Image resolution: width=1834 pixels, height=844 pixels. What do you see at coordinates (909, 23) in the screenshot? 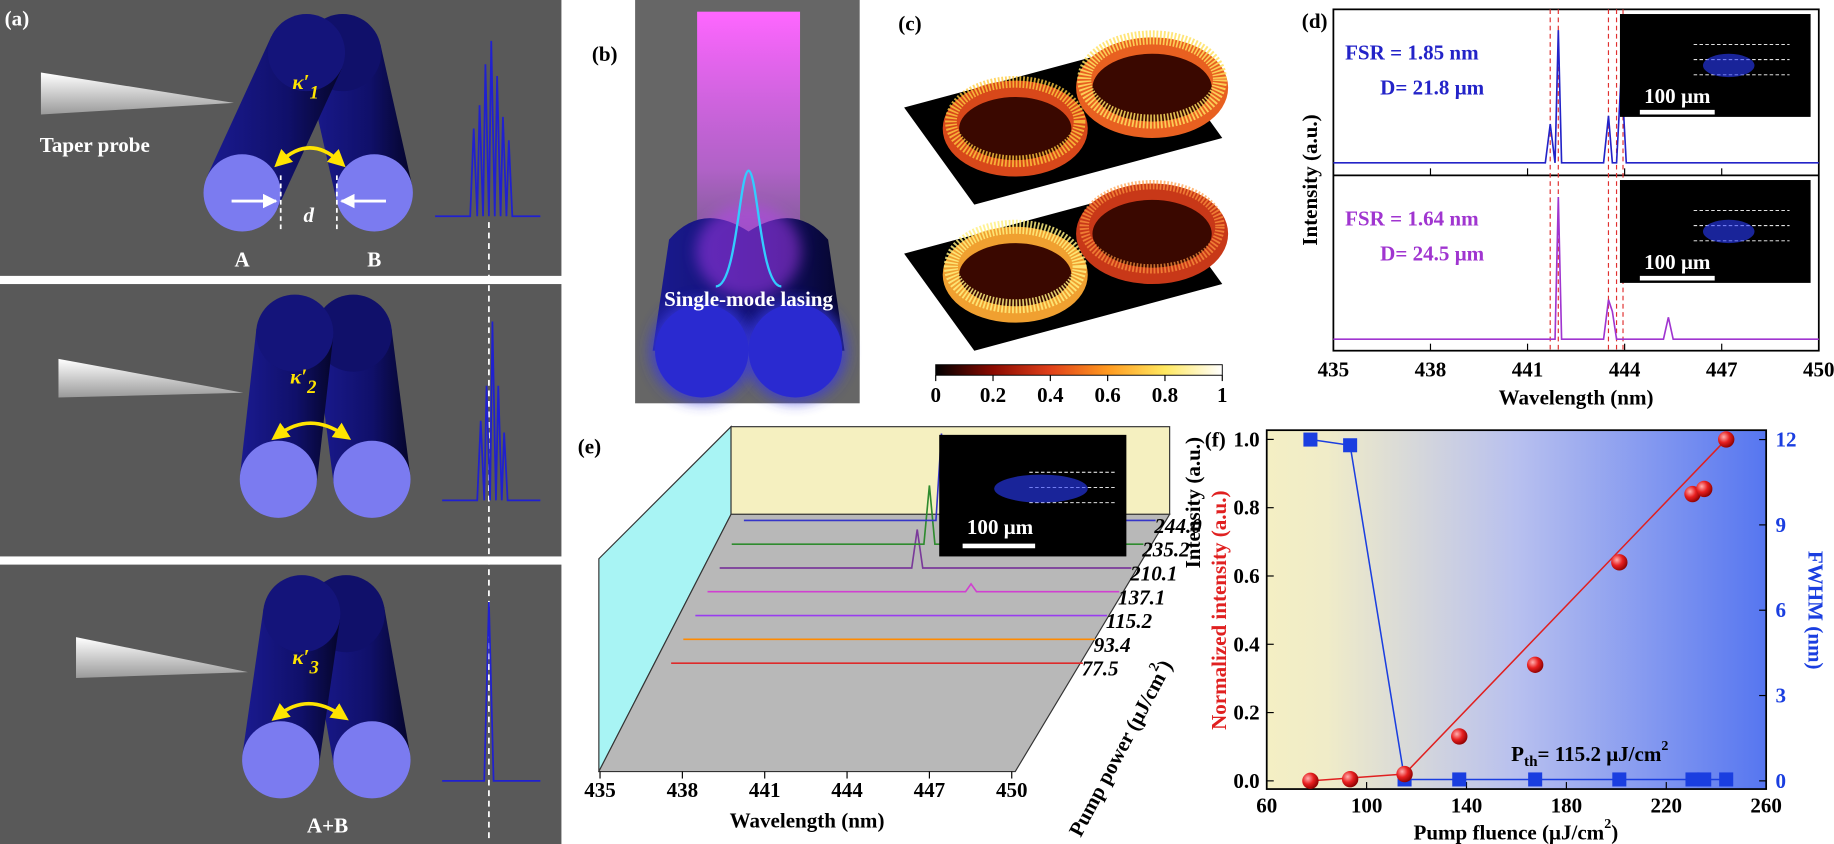
I see `panel-label: (c)` at bounding box center [909, 23].